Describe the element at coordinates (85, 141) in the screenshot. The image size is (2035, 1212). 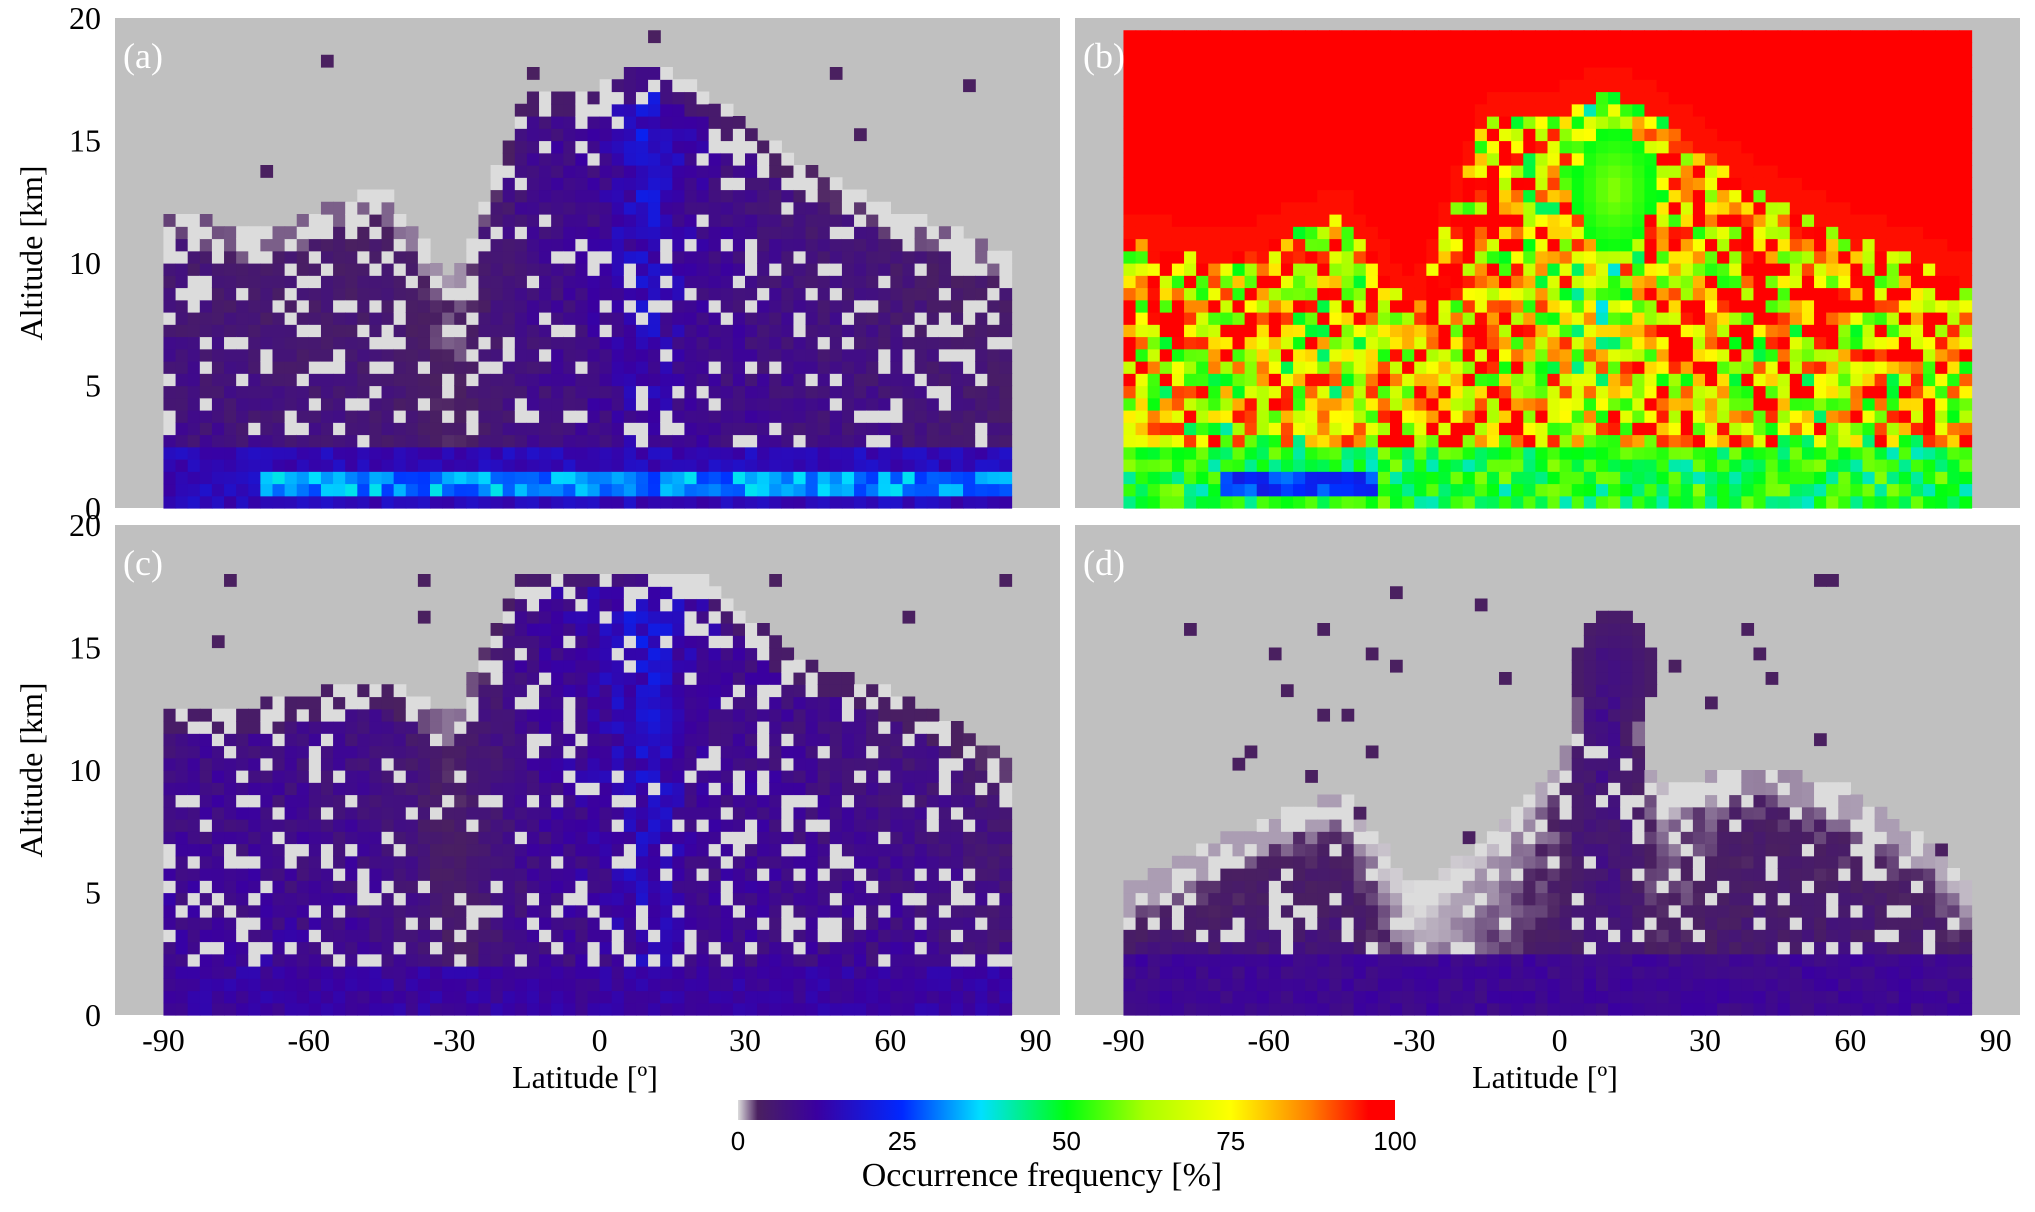
I see `y-tick-label: 15` at that location.